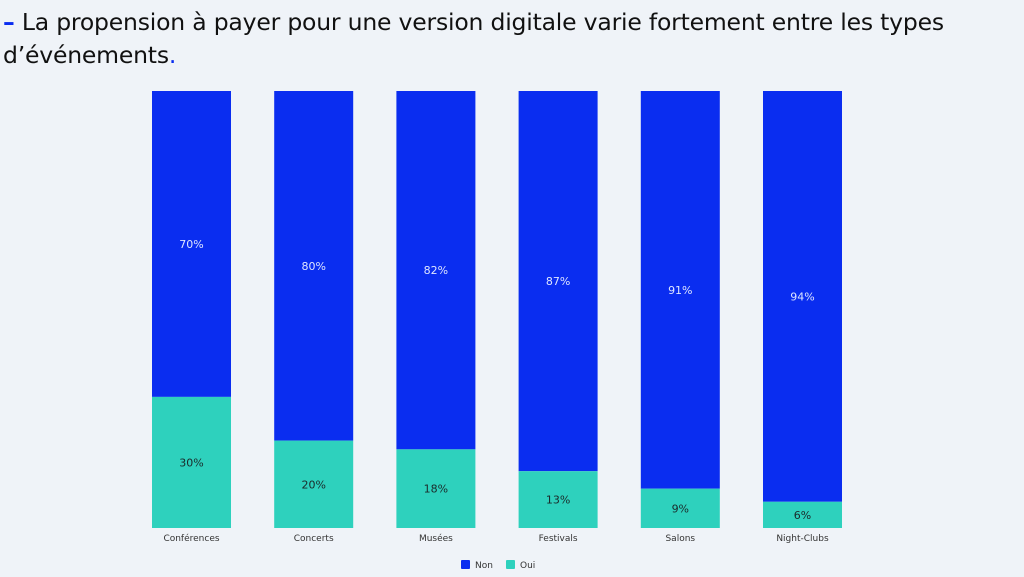 The image size is (1024, 577). I want to click on bar-stack: 94% 6%, so click(802, 309).